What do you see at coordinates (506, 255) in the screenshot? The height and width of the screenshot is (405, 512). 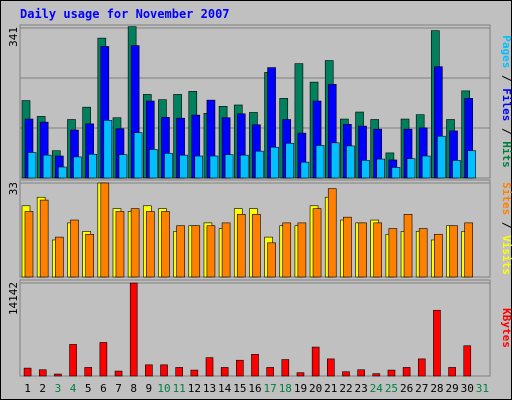 I see `legend-entry: Visits` at bounding box center [506, 255].